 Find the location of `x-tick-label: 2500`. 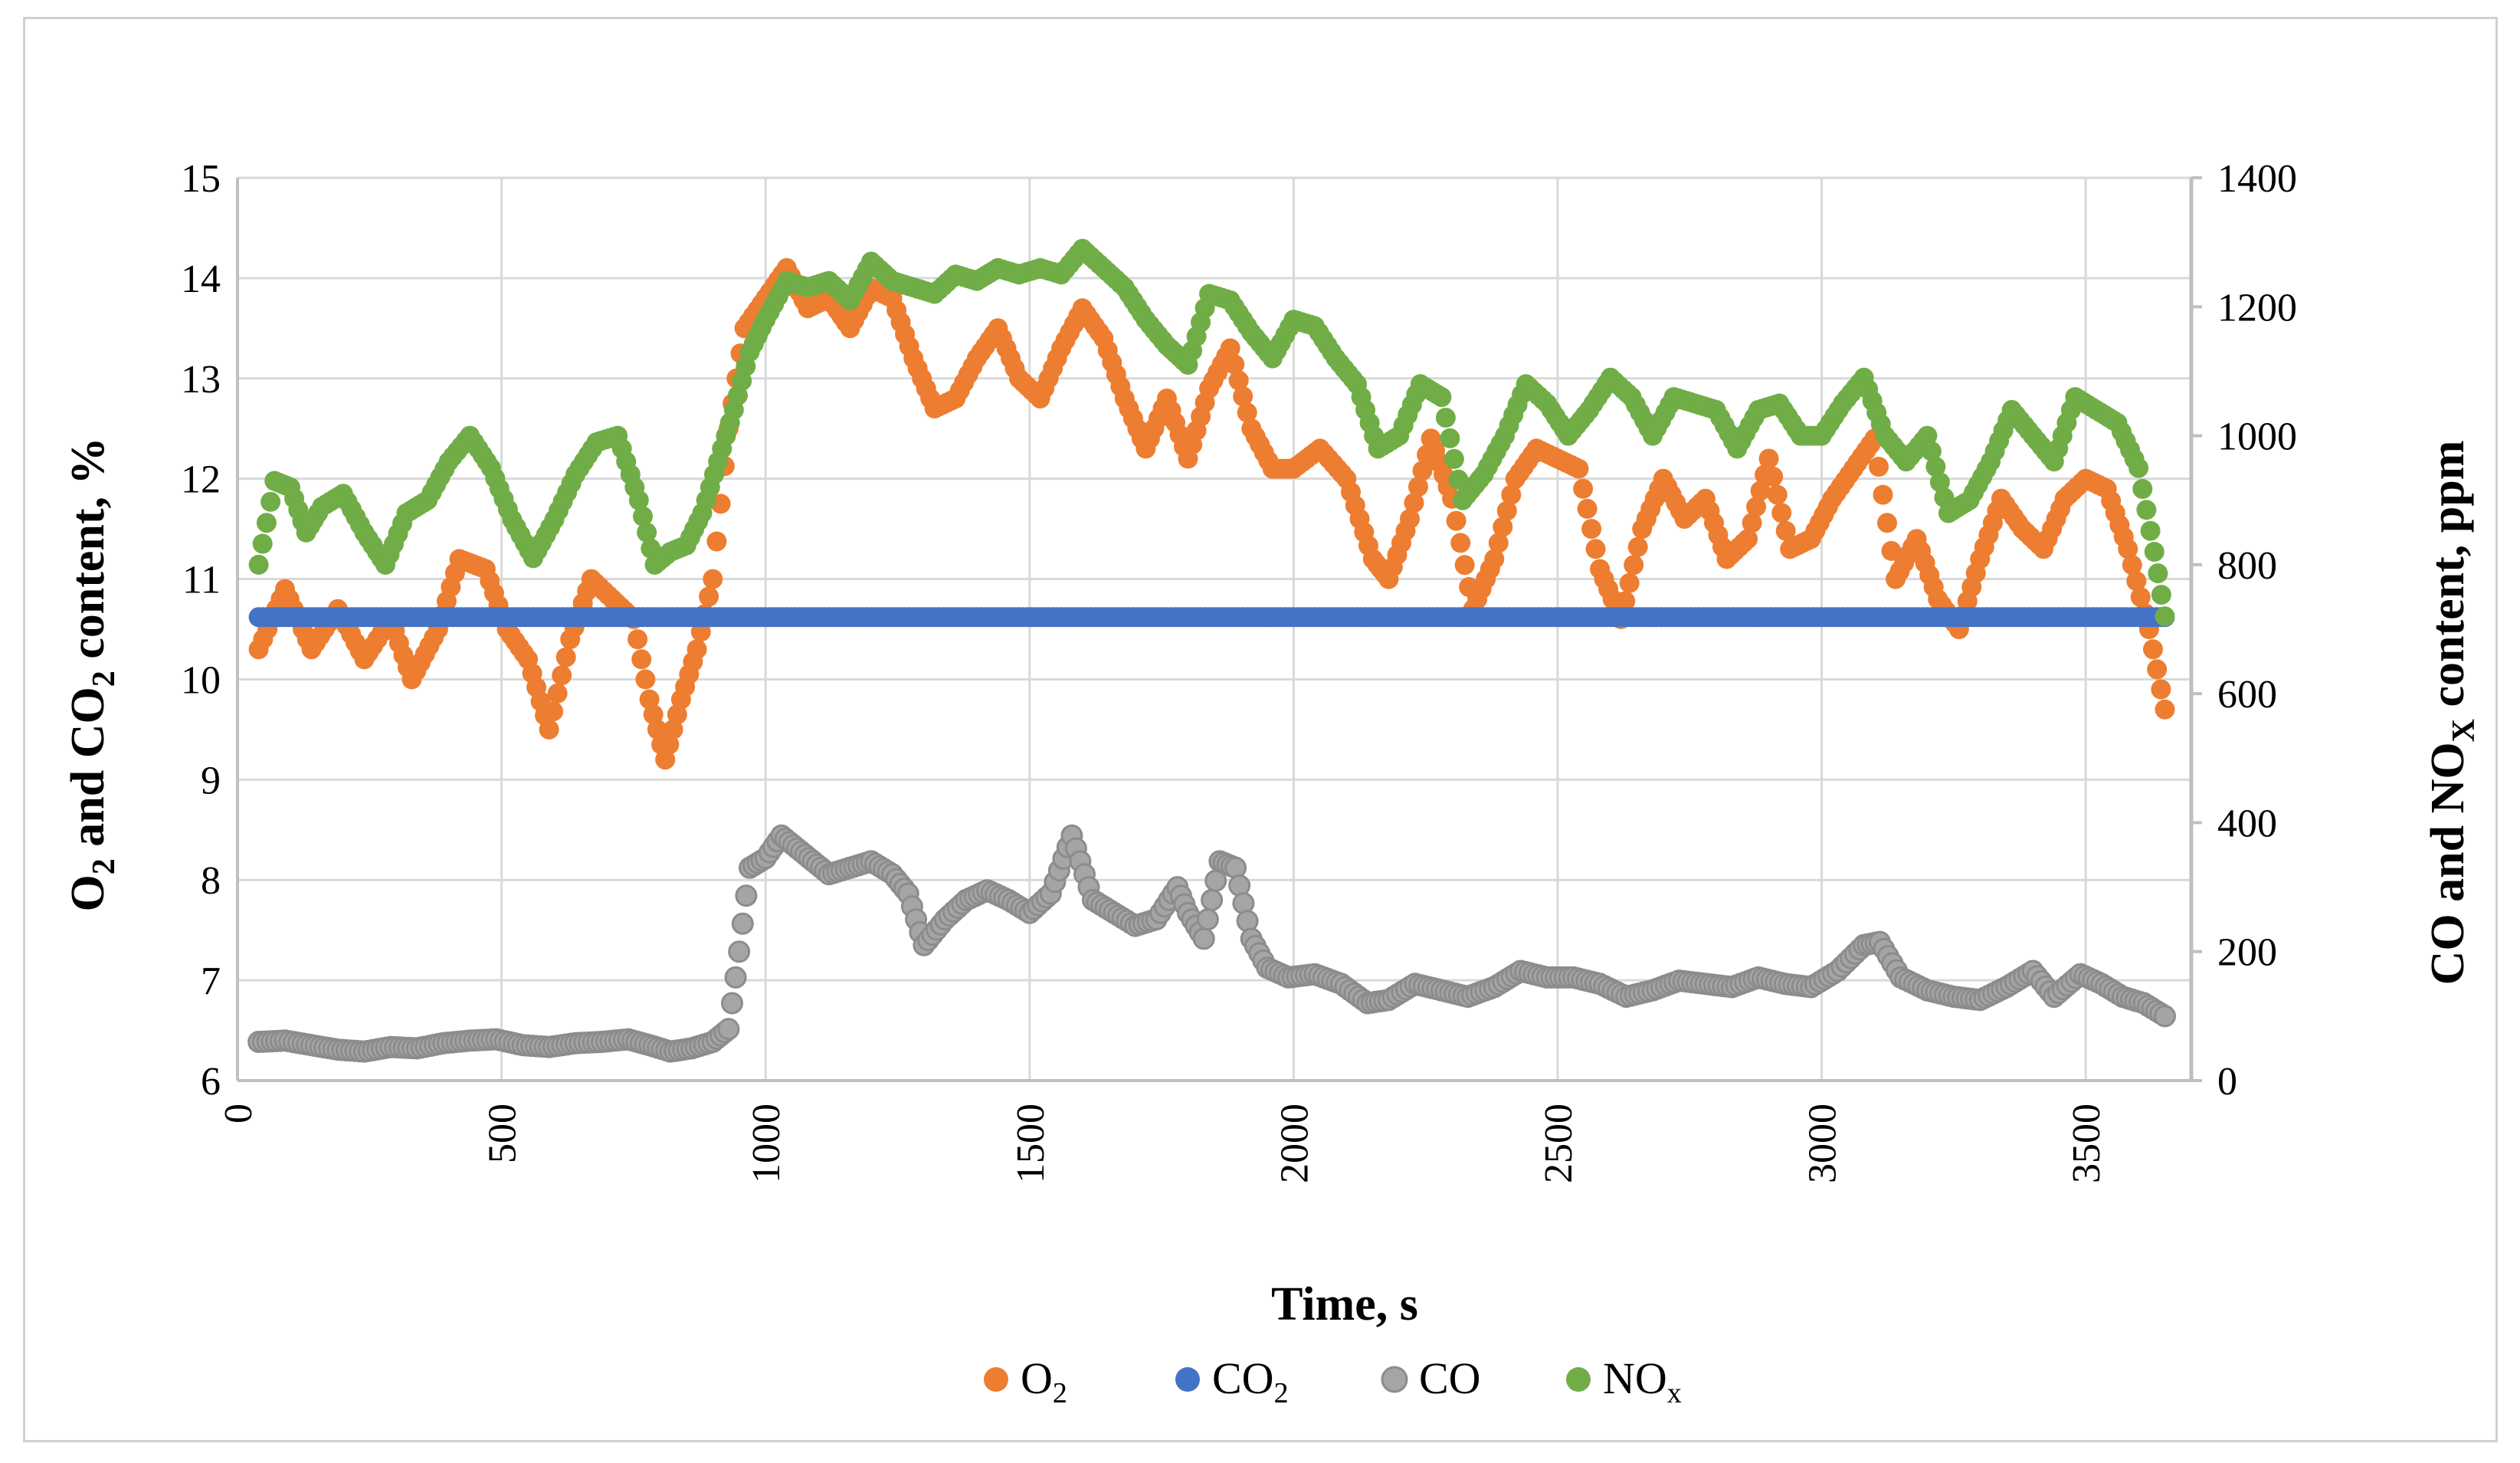

x-tick-label: 2500 is located at coordinates (1559, 1143).